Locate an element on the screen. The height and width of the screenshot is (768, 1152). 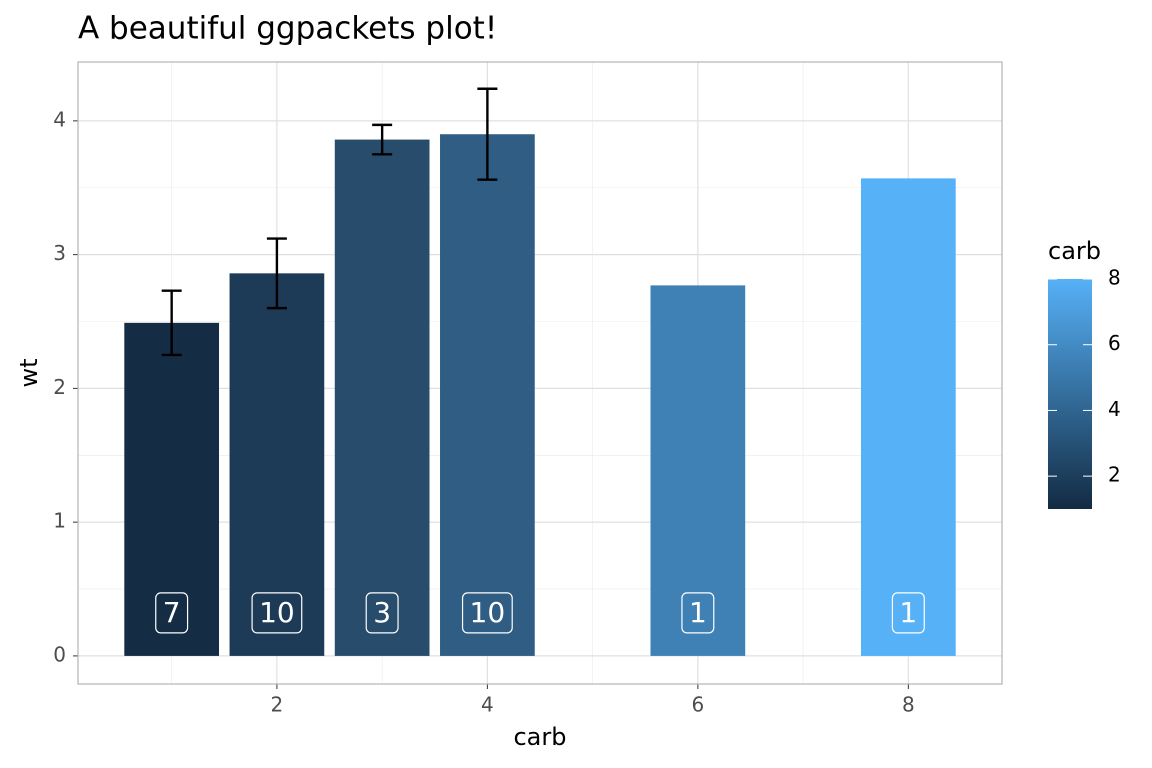
x-axis-title: carb is located at coordinates (539, 737).